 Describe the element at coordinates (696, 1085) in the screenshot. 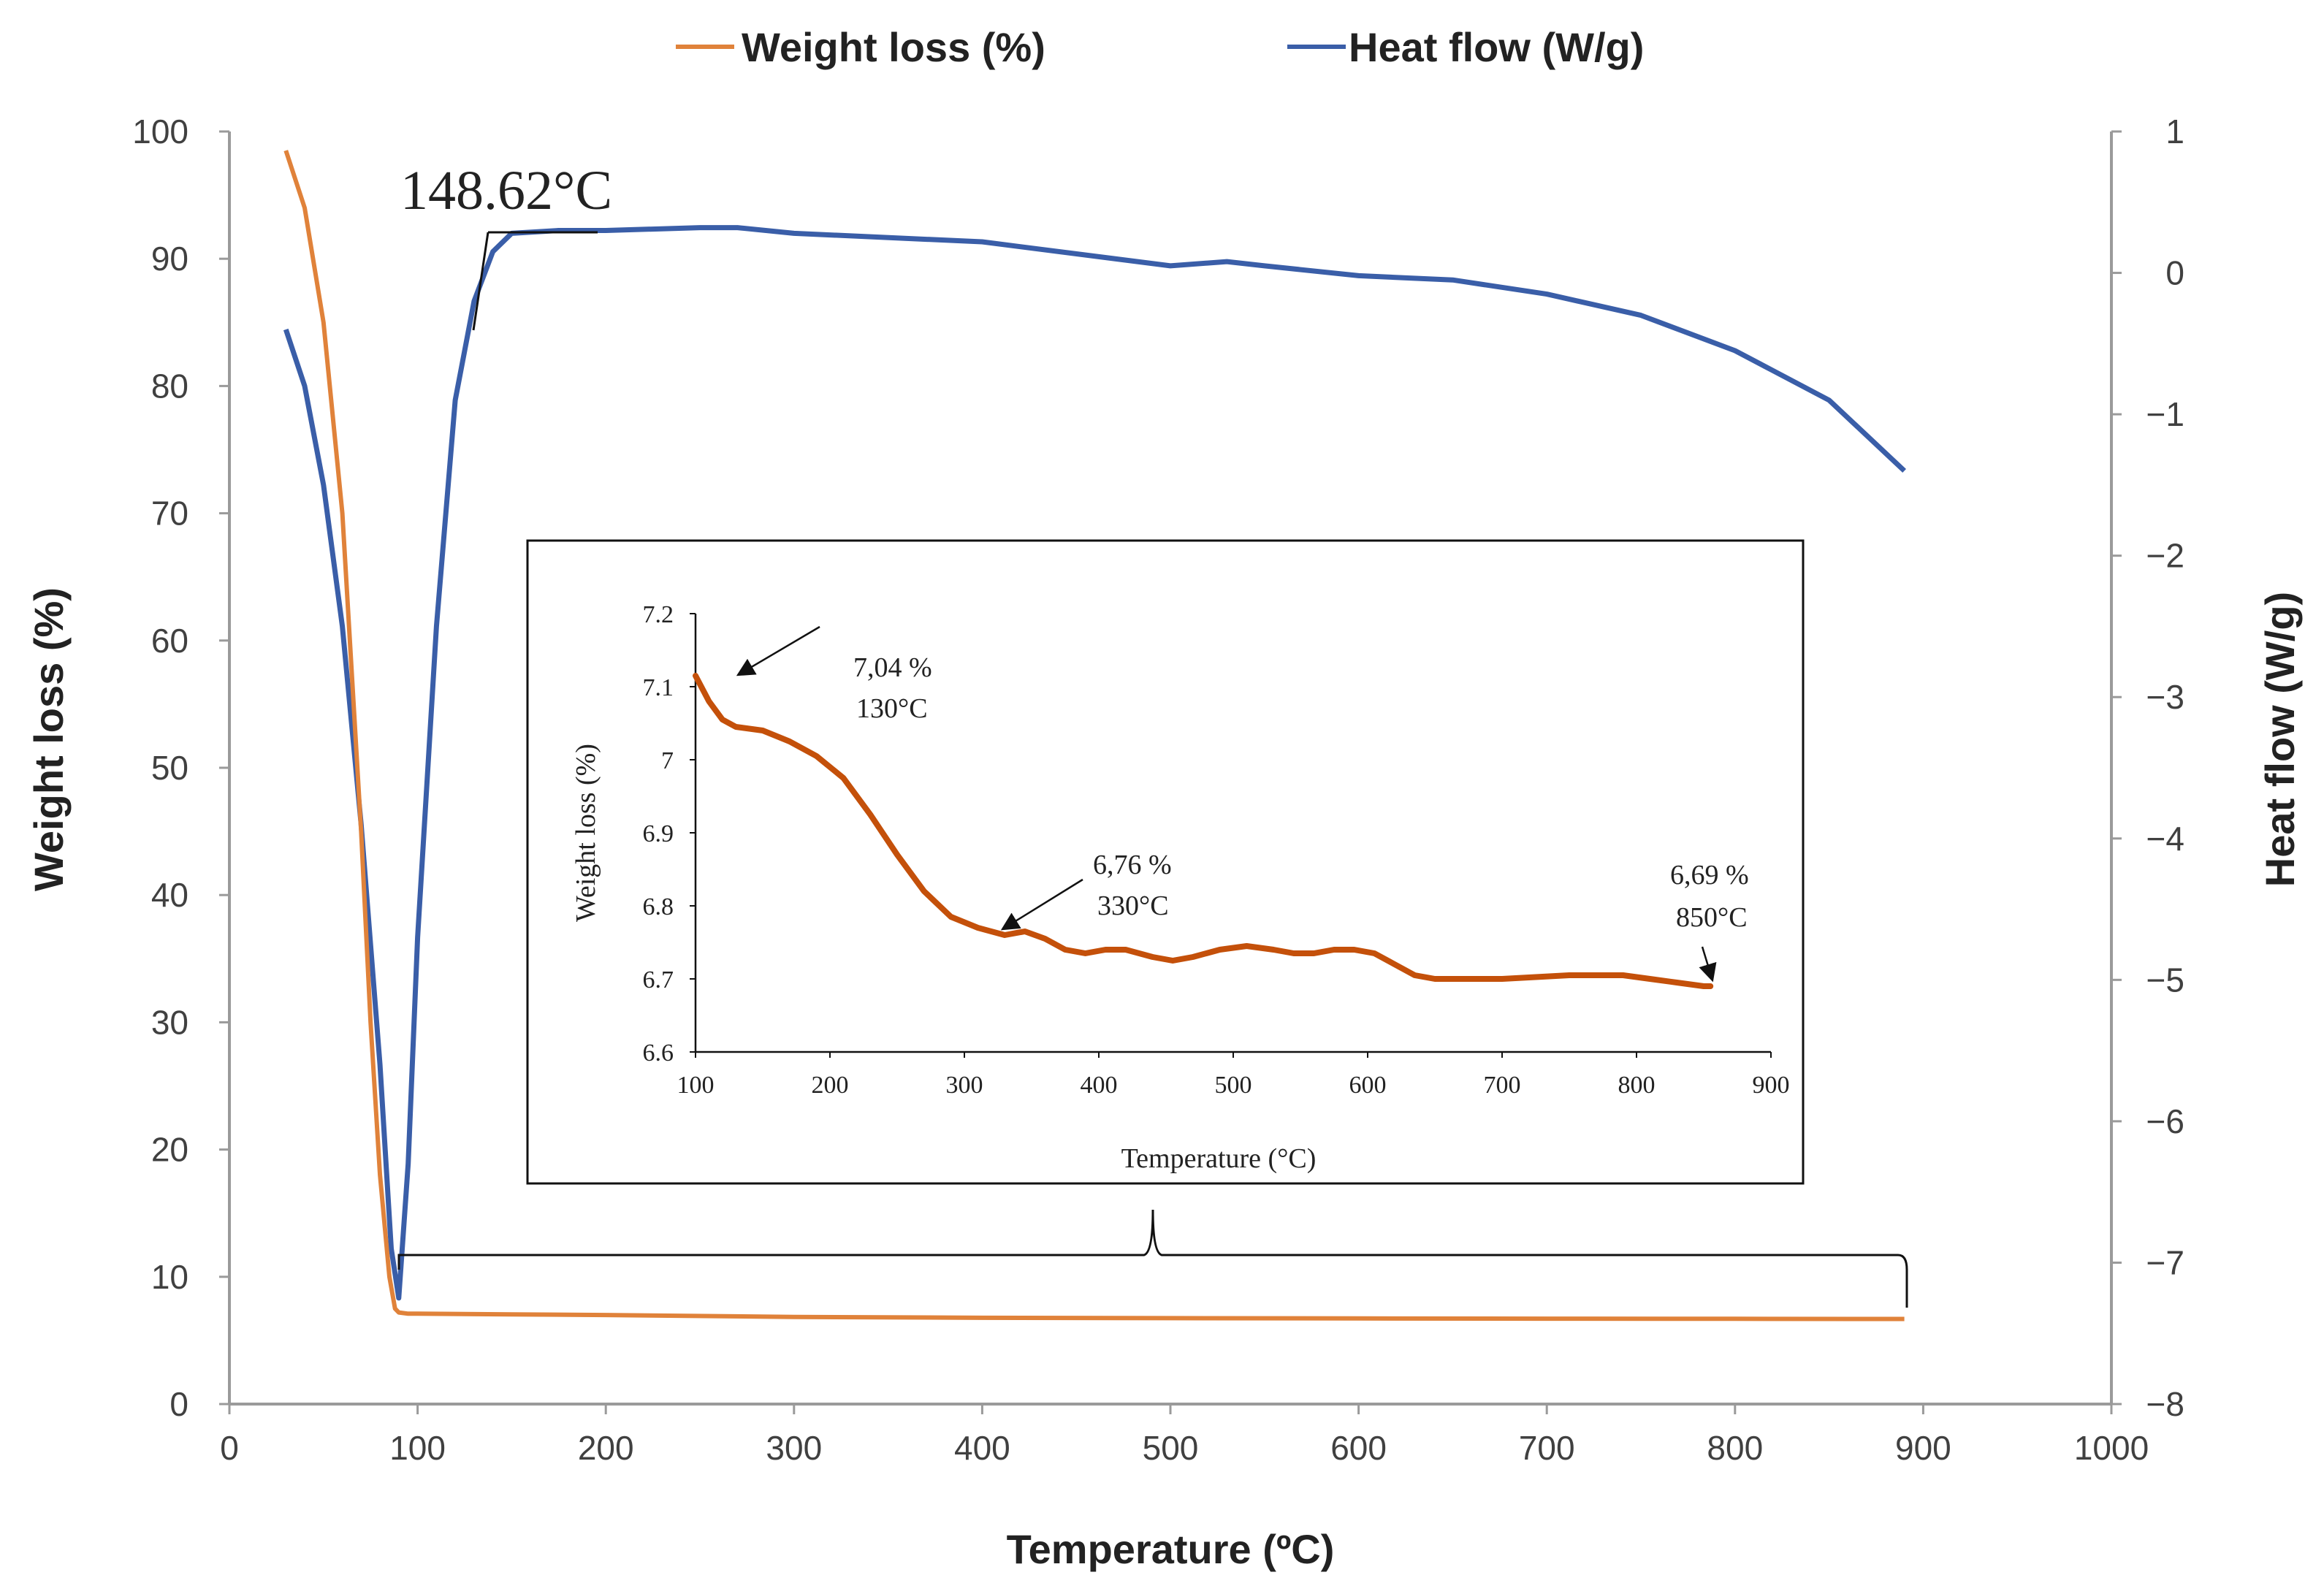

I see `inset-x-tick-label: 100` at that location.